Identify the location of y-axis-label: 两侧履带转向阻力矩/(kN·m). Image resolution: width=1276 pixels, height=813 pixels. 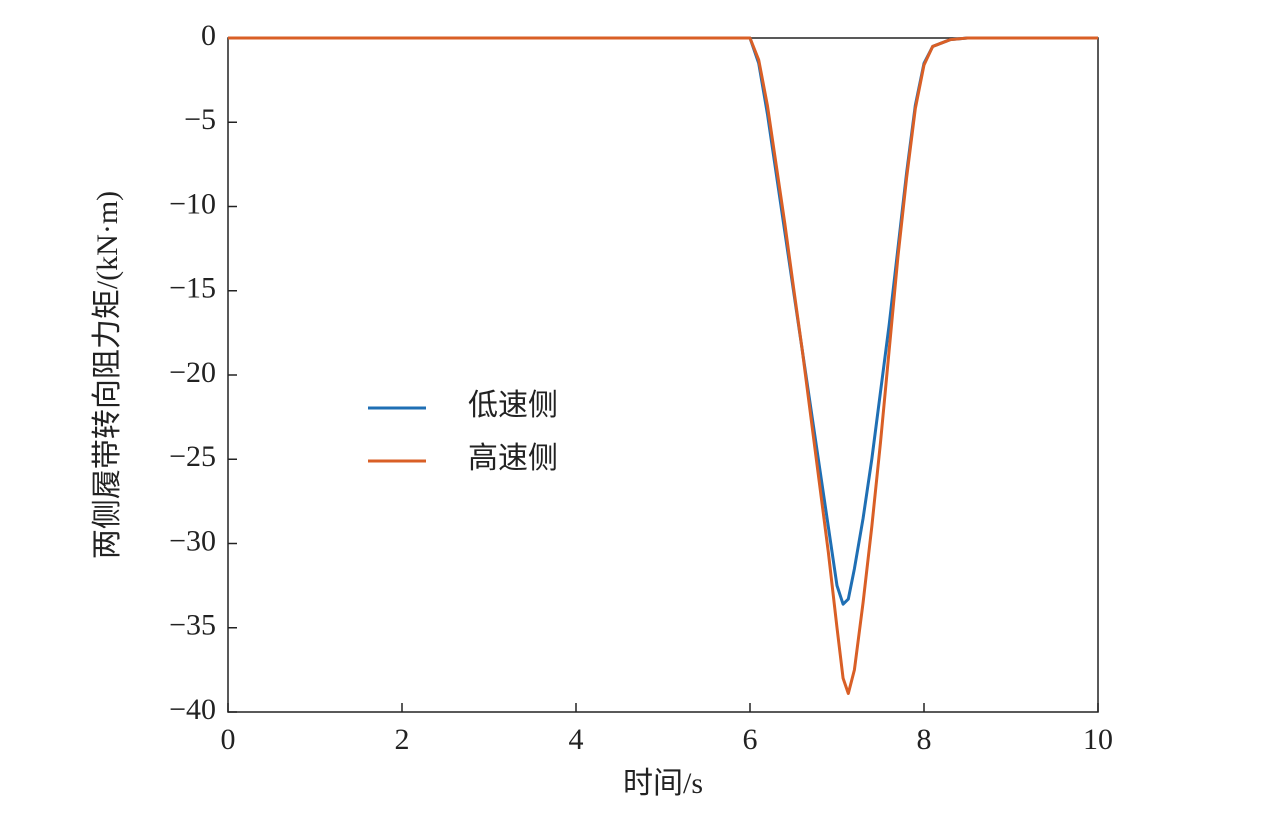
(107, 375).